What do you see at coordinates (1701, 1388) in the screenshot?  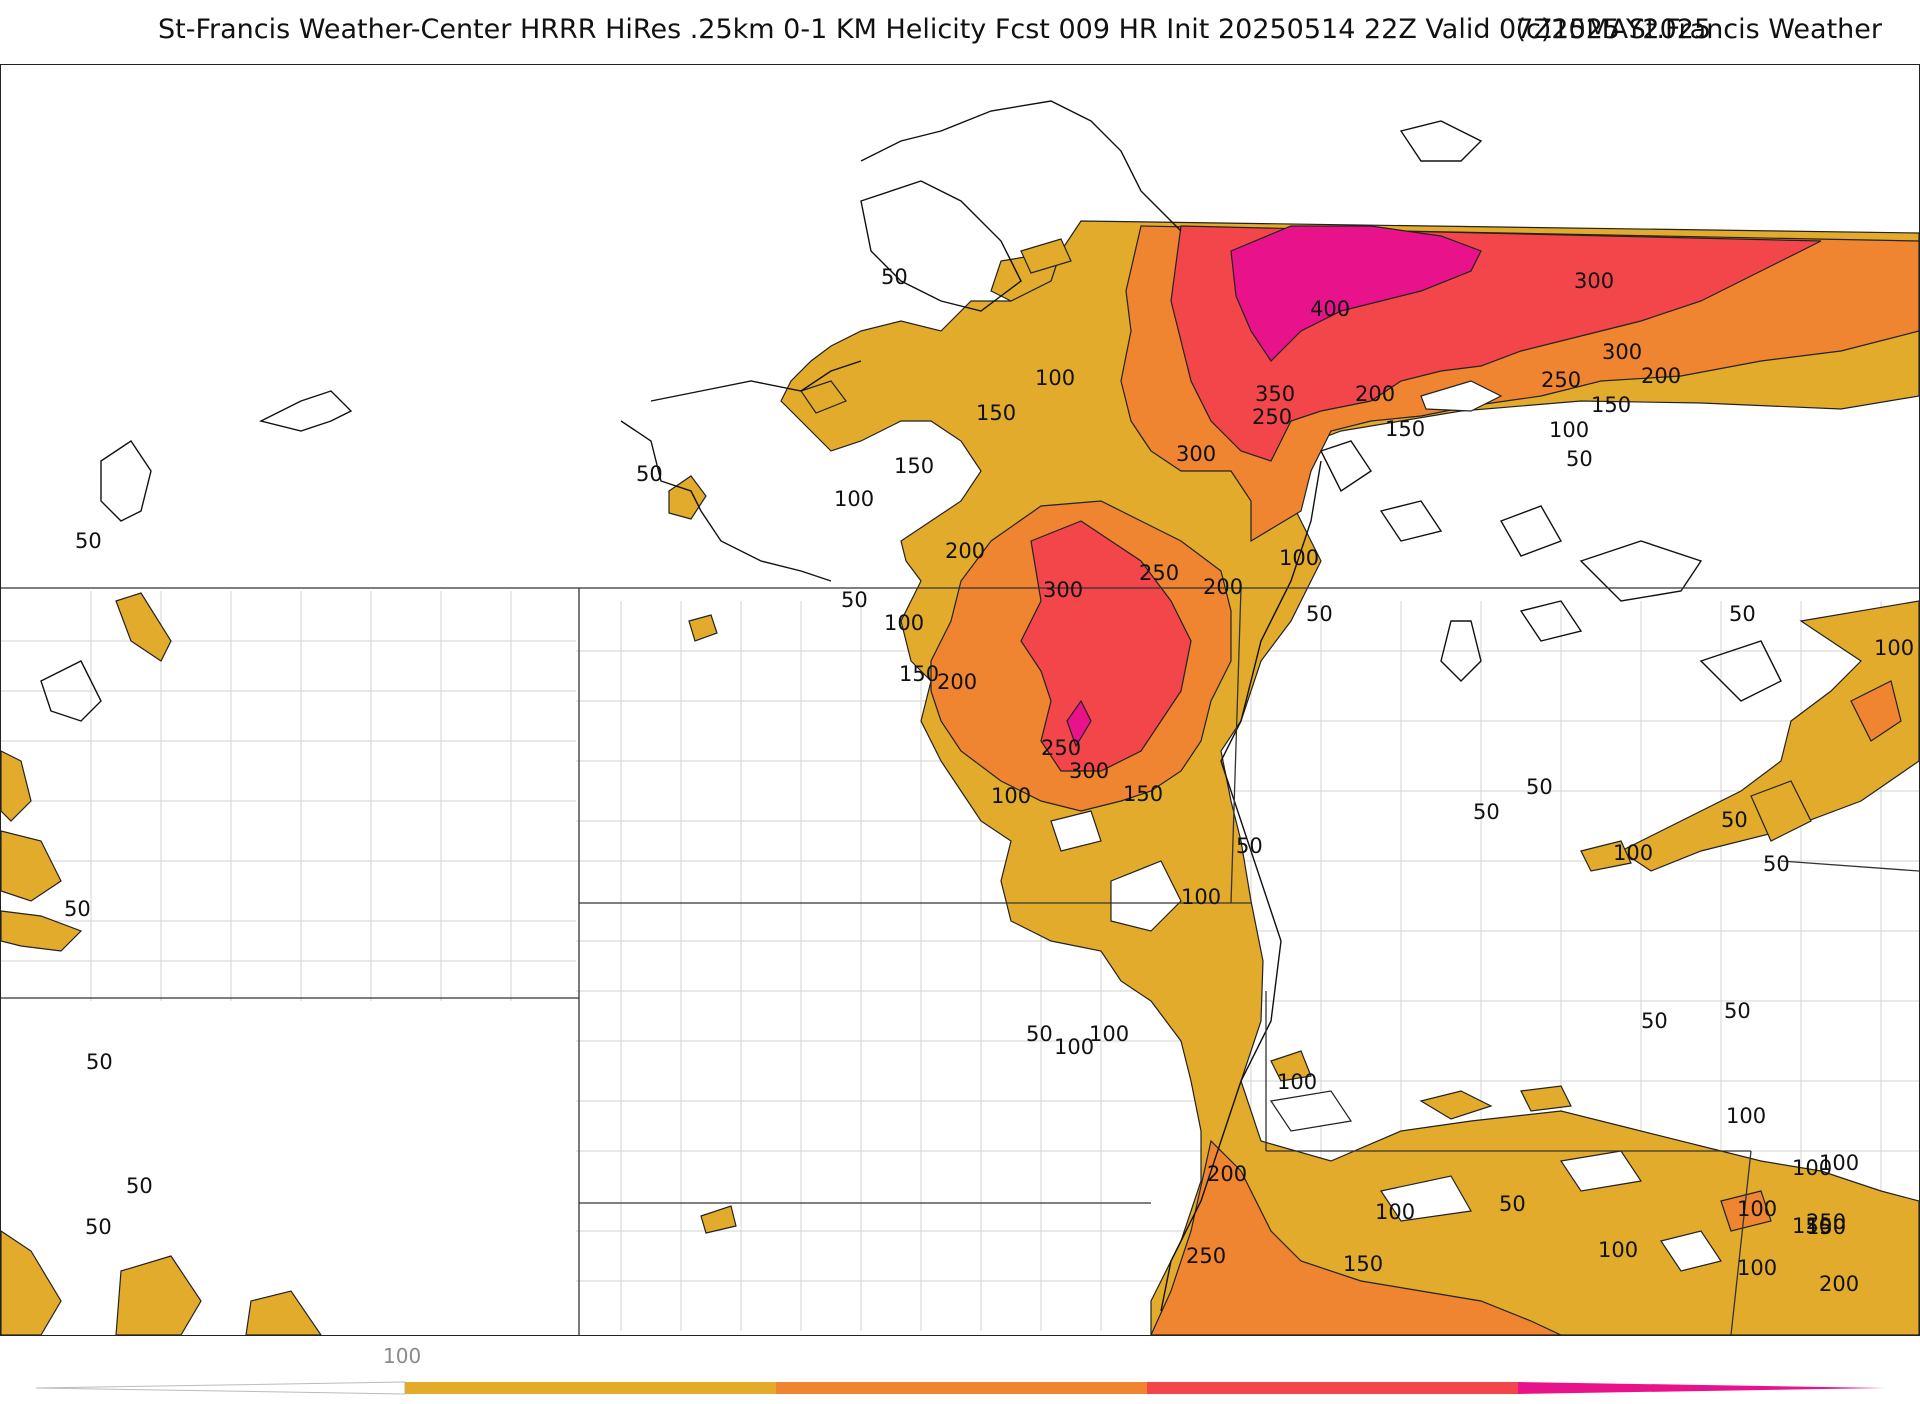 I see `legend-level-4-triangle` at bounding box center [1701, 1388].